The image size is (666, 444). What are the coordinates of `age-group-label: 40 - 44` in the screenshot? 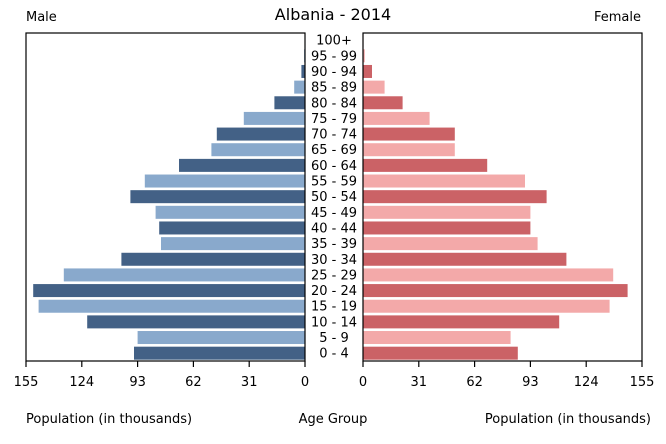 It's located at (334, 228).